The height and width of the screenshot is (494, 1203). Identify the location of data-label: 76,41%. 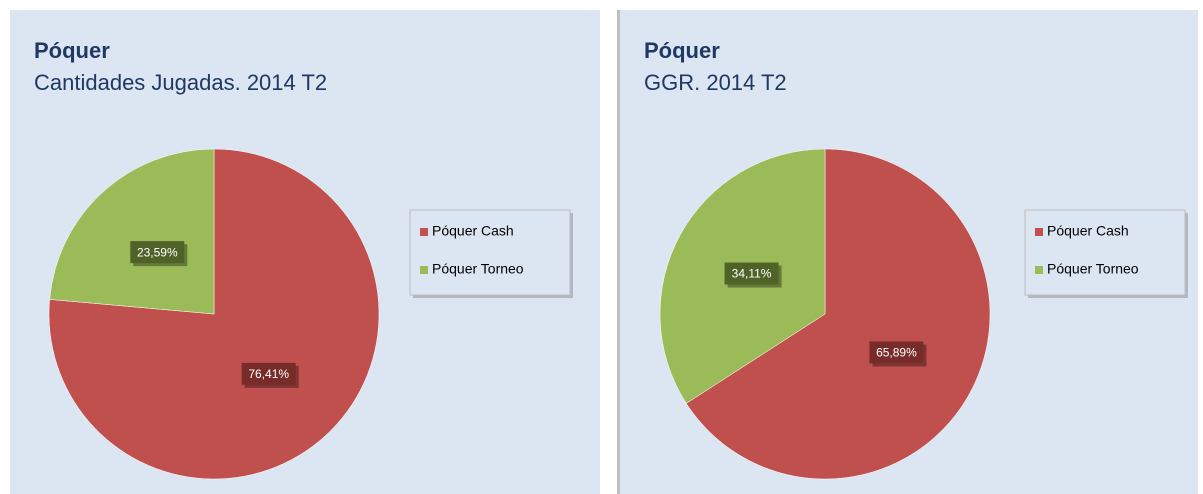
(268, 374).